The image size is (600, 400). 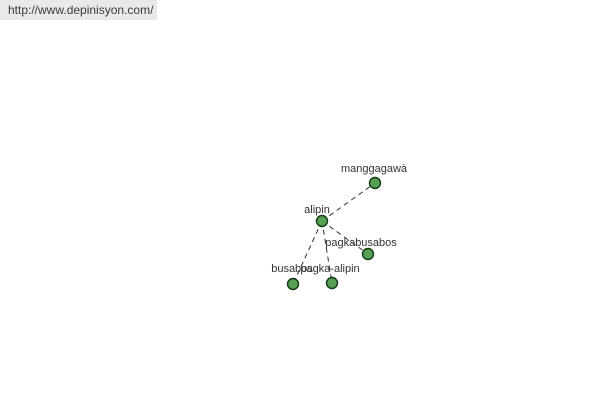 I want to click on edges-layer, so click(x=334, y=233).